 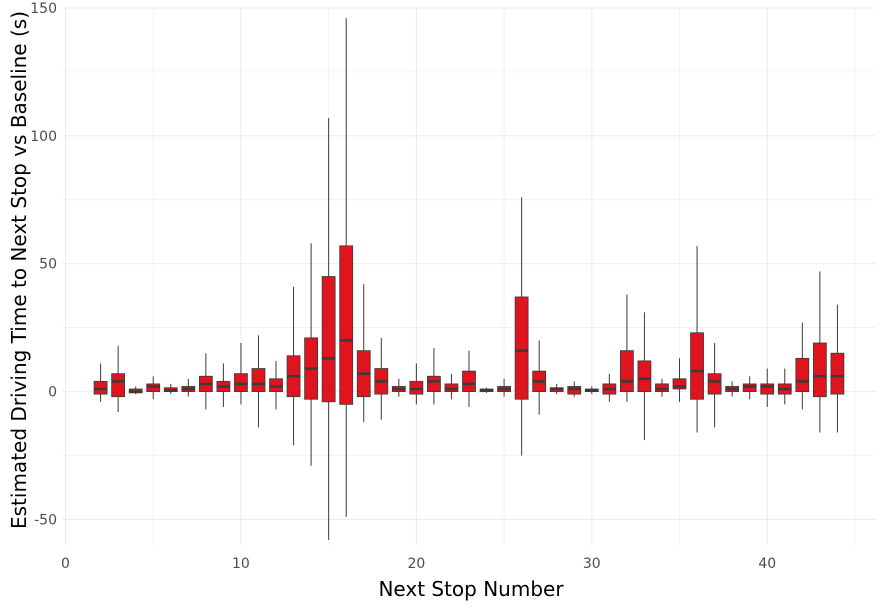 What do you see at coordinates (471, 589) in the screenshot?
I see `x-axis-title: Next Stop Number` at bounding box center [471, 589].